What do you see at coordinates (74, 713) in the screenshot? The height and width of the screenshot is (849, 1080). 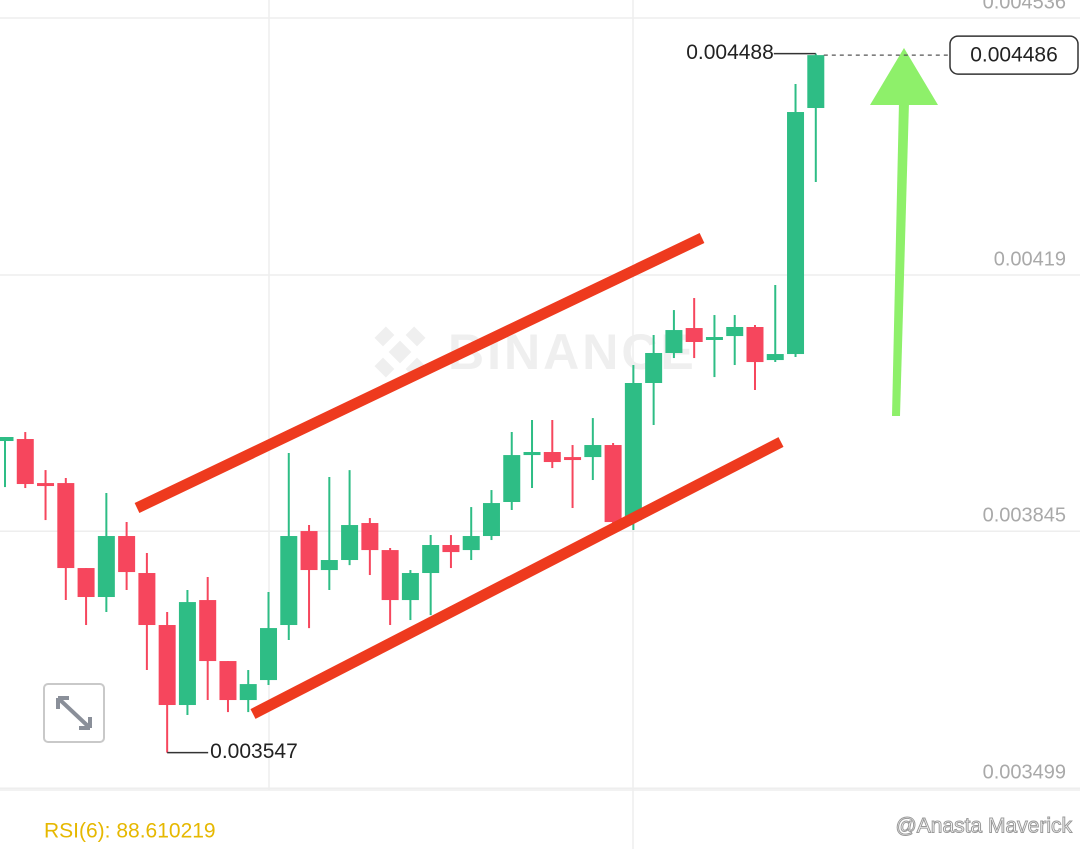 I see `fullscreen-button` at bounding box center [74, 713].